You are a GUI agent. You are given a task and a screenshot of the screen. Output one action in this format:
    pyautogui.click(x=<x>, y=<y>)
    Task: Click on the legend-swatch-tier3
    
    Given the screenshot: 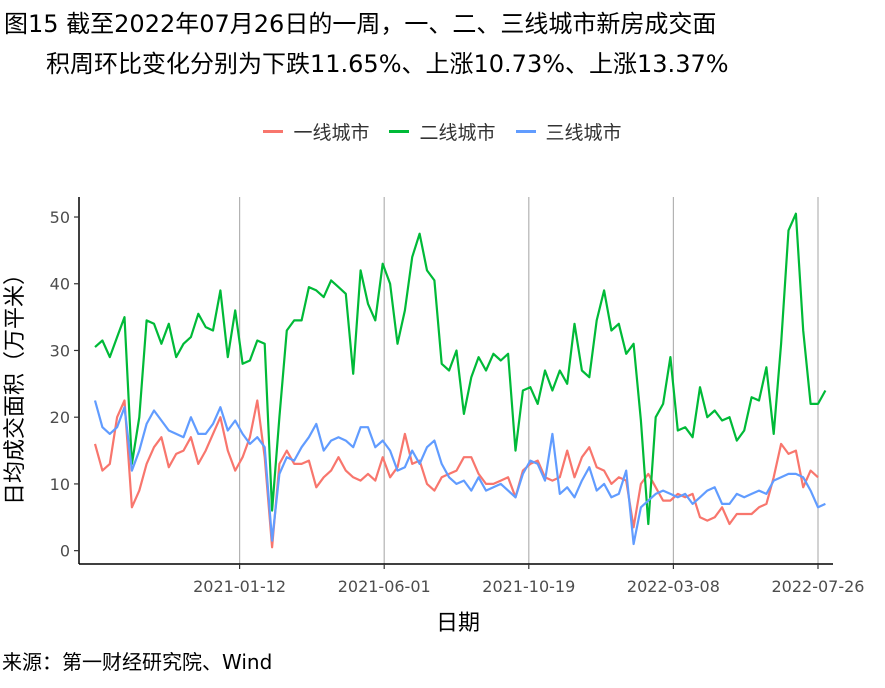 What is the action you would take?
    pyautogui.click(x=525, y=131)
    